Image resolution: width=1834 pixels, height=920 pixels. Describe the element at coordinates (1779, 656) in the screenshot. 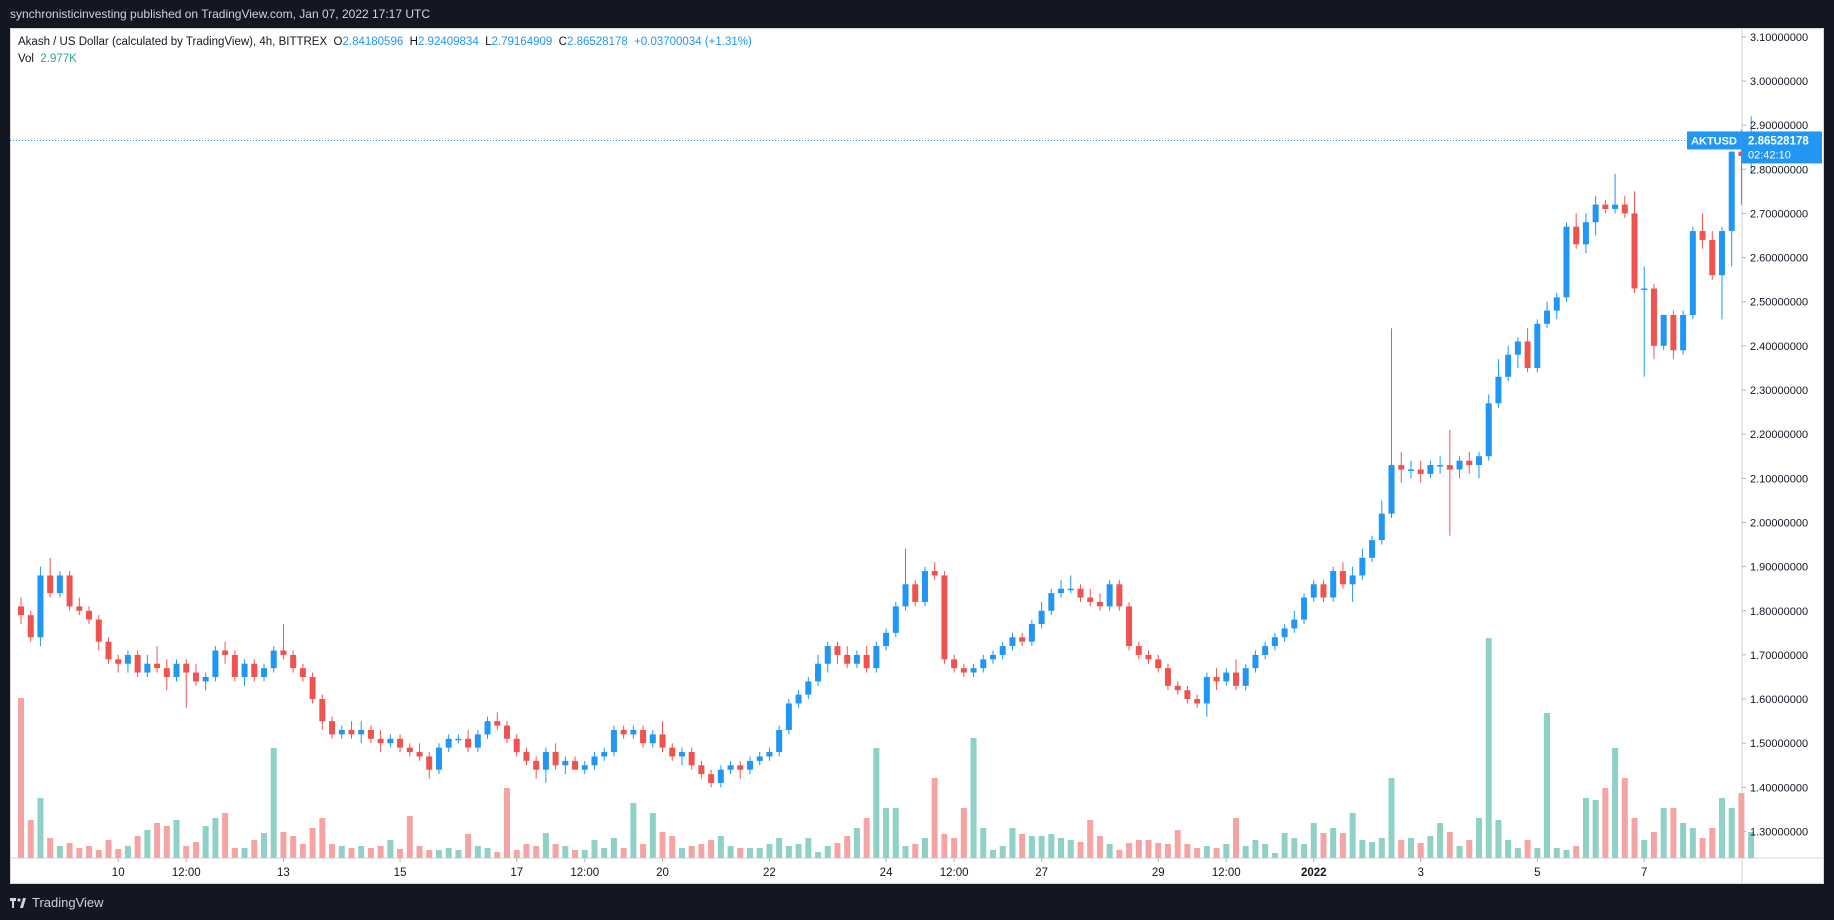

I see `price-tick-label: 1.70000000` at that location.